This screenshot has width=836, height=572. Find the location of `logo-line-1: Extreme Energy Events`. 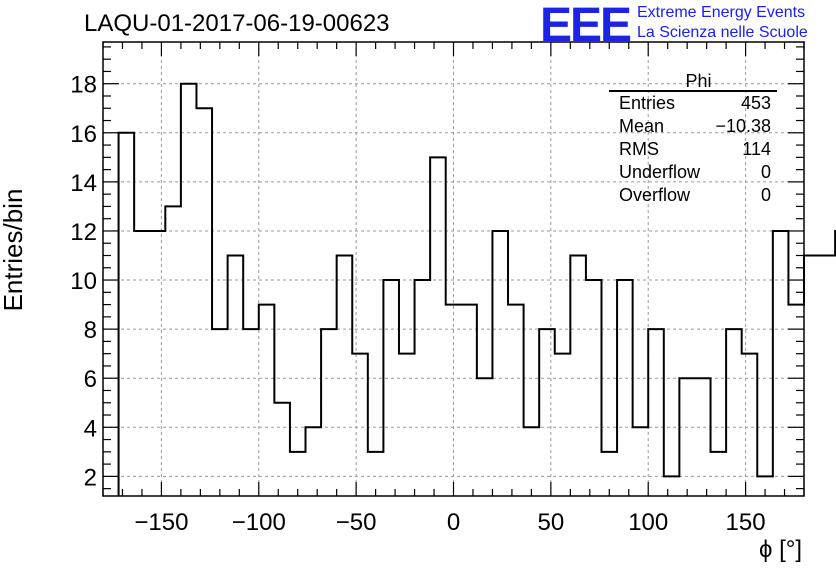

logo-line-1: Extreme Energy Events is located at coordinates (721, 12).